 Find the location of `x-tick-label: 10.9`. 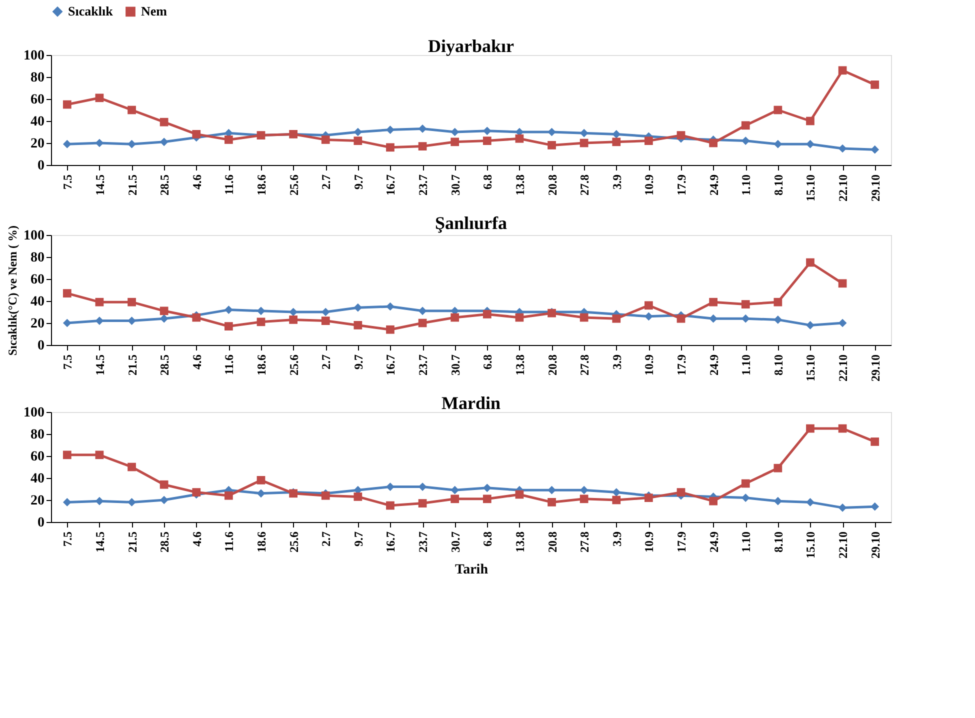

x-tick-label: 10.9 is located at coordinates (649, 185).